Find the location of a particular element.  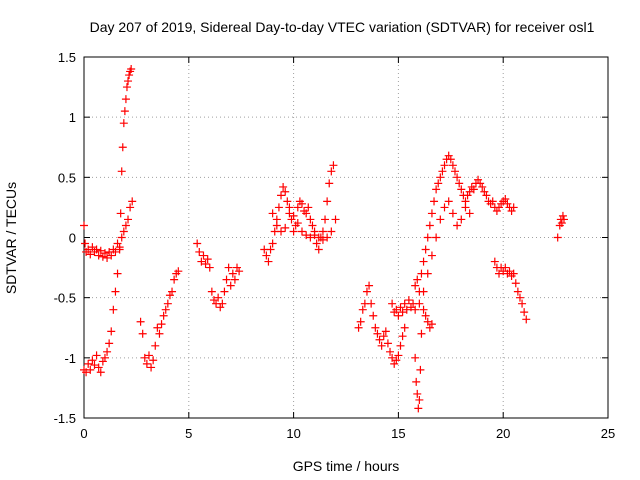

x-tick-label: 25 is located at coordinates (608, 433).